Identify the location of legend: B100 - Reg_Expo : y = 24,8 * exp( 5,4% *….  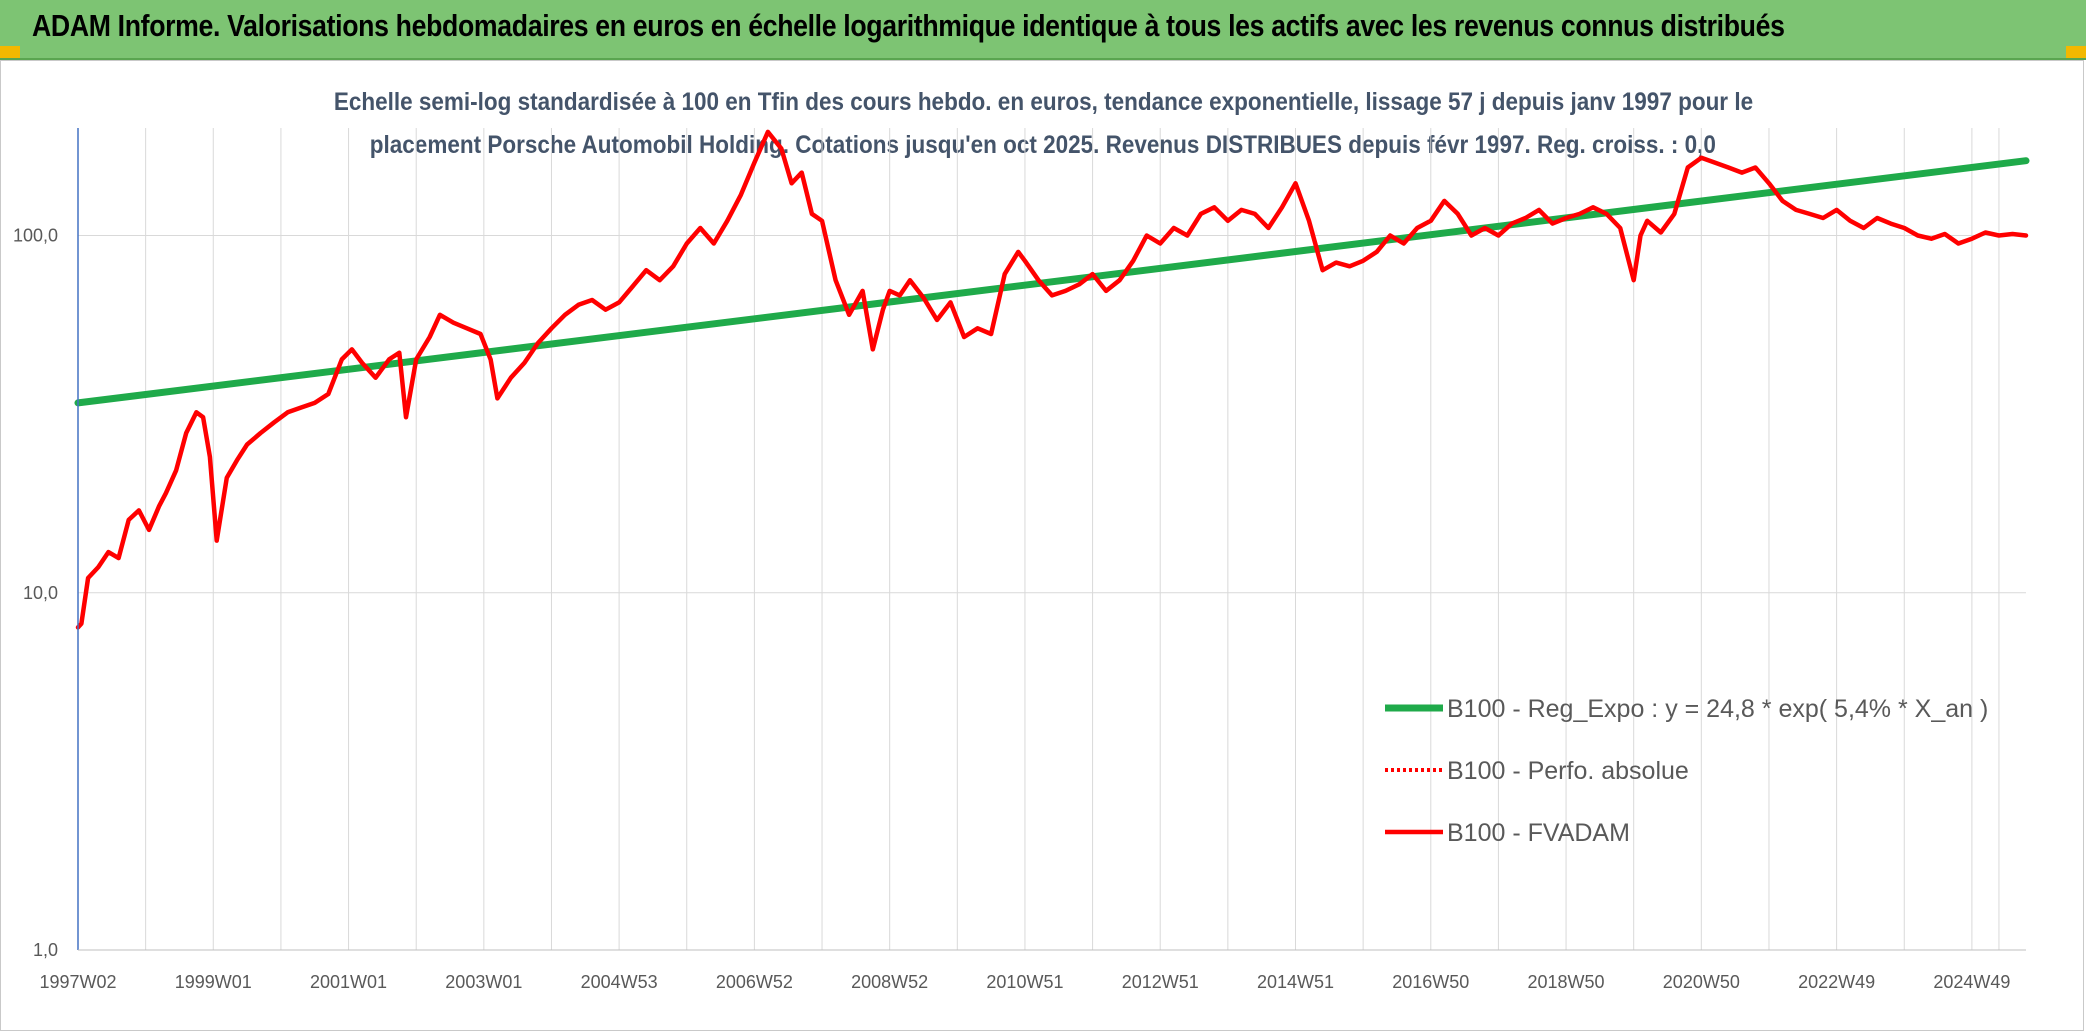
(1686, 771).